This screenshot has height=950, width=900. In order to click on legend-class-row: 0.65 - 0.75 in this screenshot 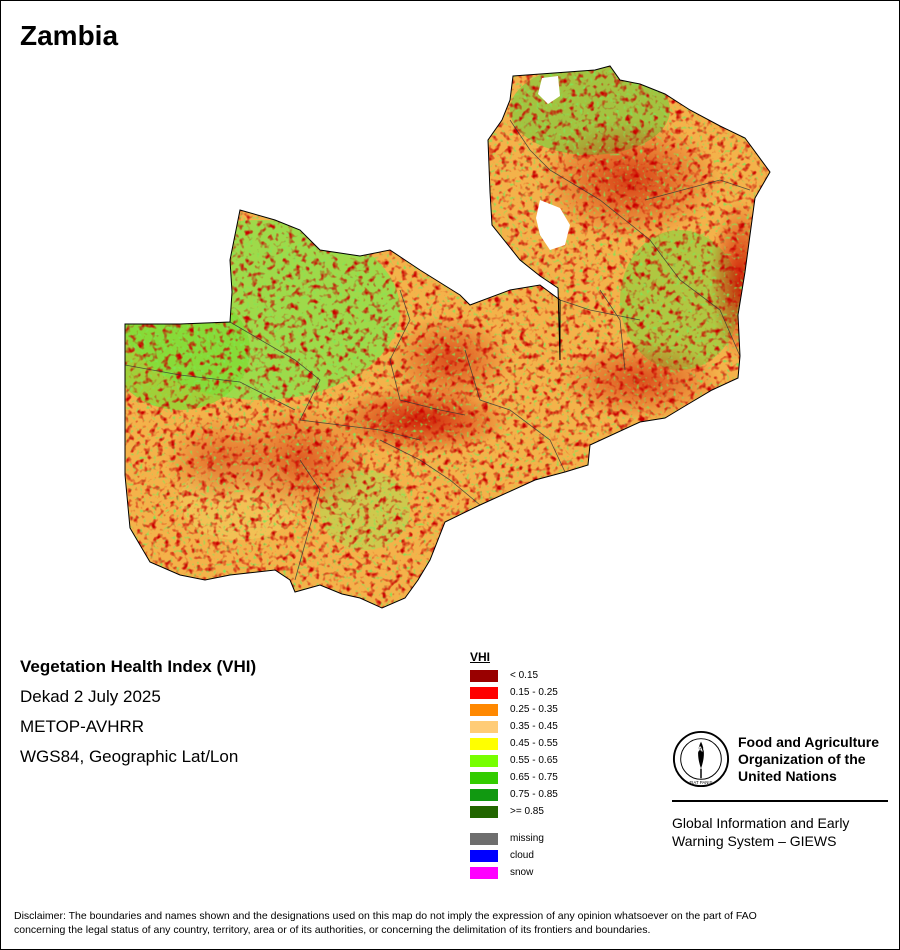, I will do `click(514, 777)`.